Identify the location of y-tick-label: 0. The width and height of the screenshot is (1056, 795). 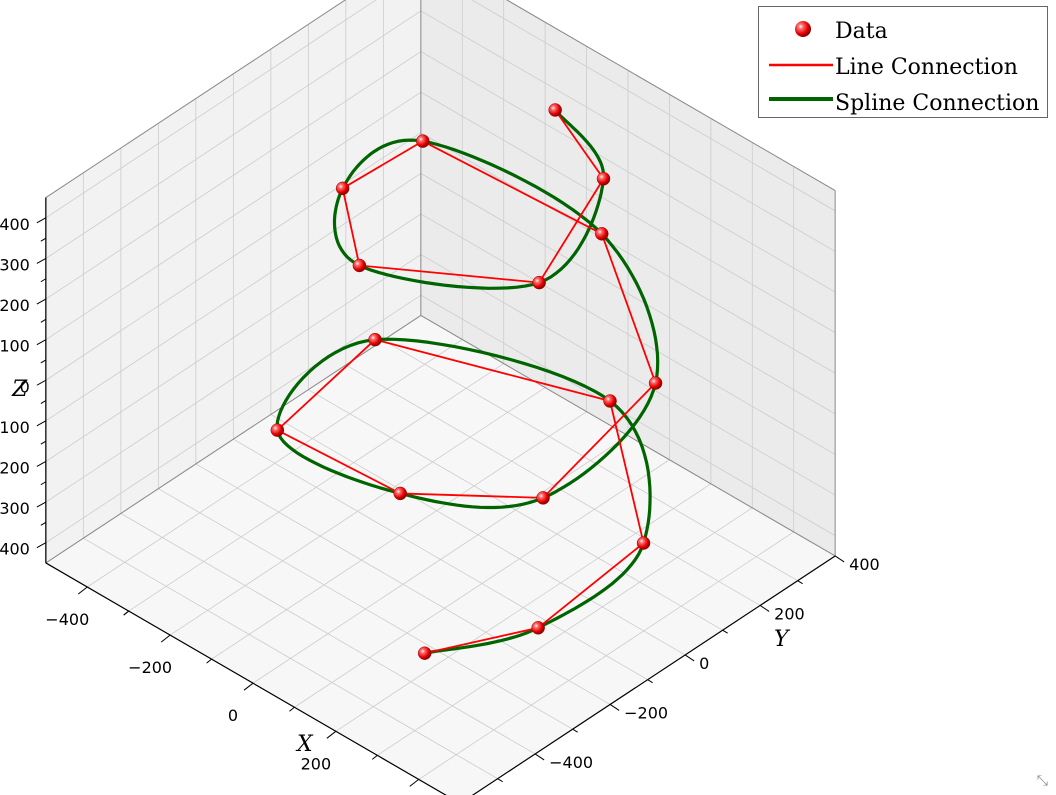
(704, 663).